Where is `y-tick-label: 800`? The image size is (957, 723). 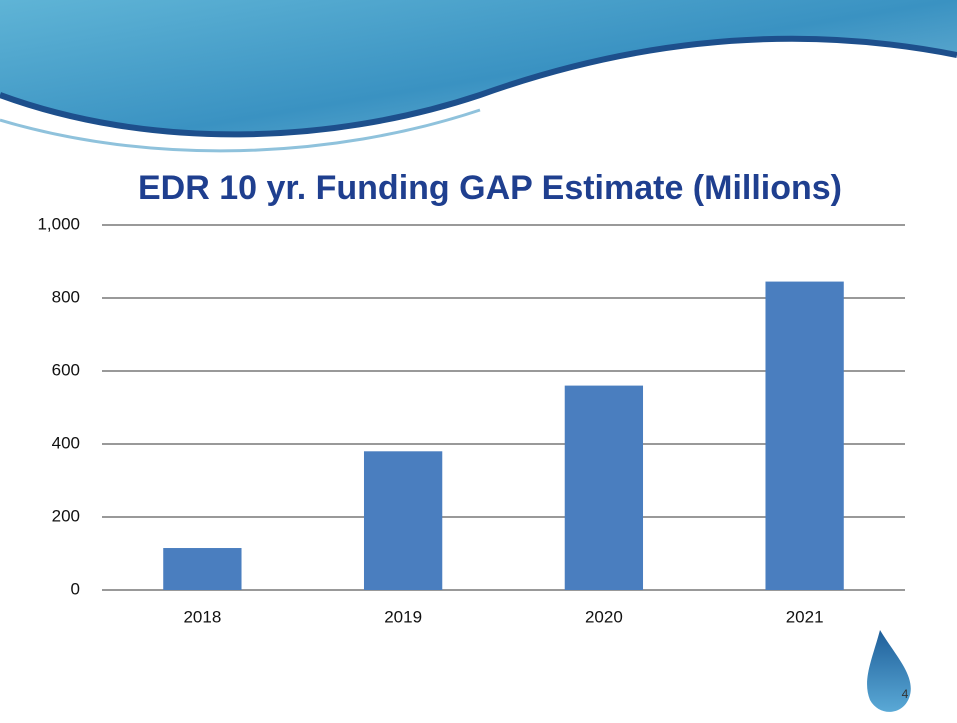
y-tick-label: 800 is located at coordinates (66, 296).